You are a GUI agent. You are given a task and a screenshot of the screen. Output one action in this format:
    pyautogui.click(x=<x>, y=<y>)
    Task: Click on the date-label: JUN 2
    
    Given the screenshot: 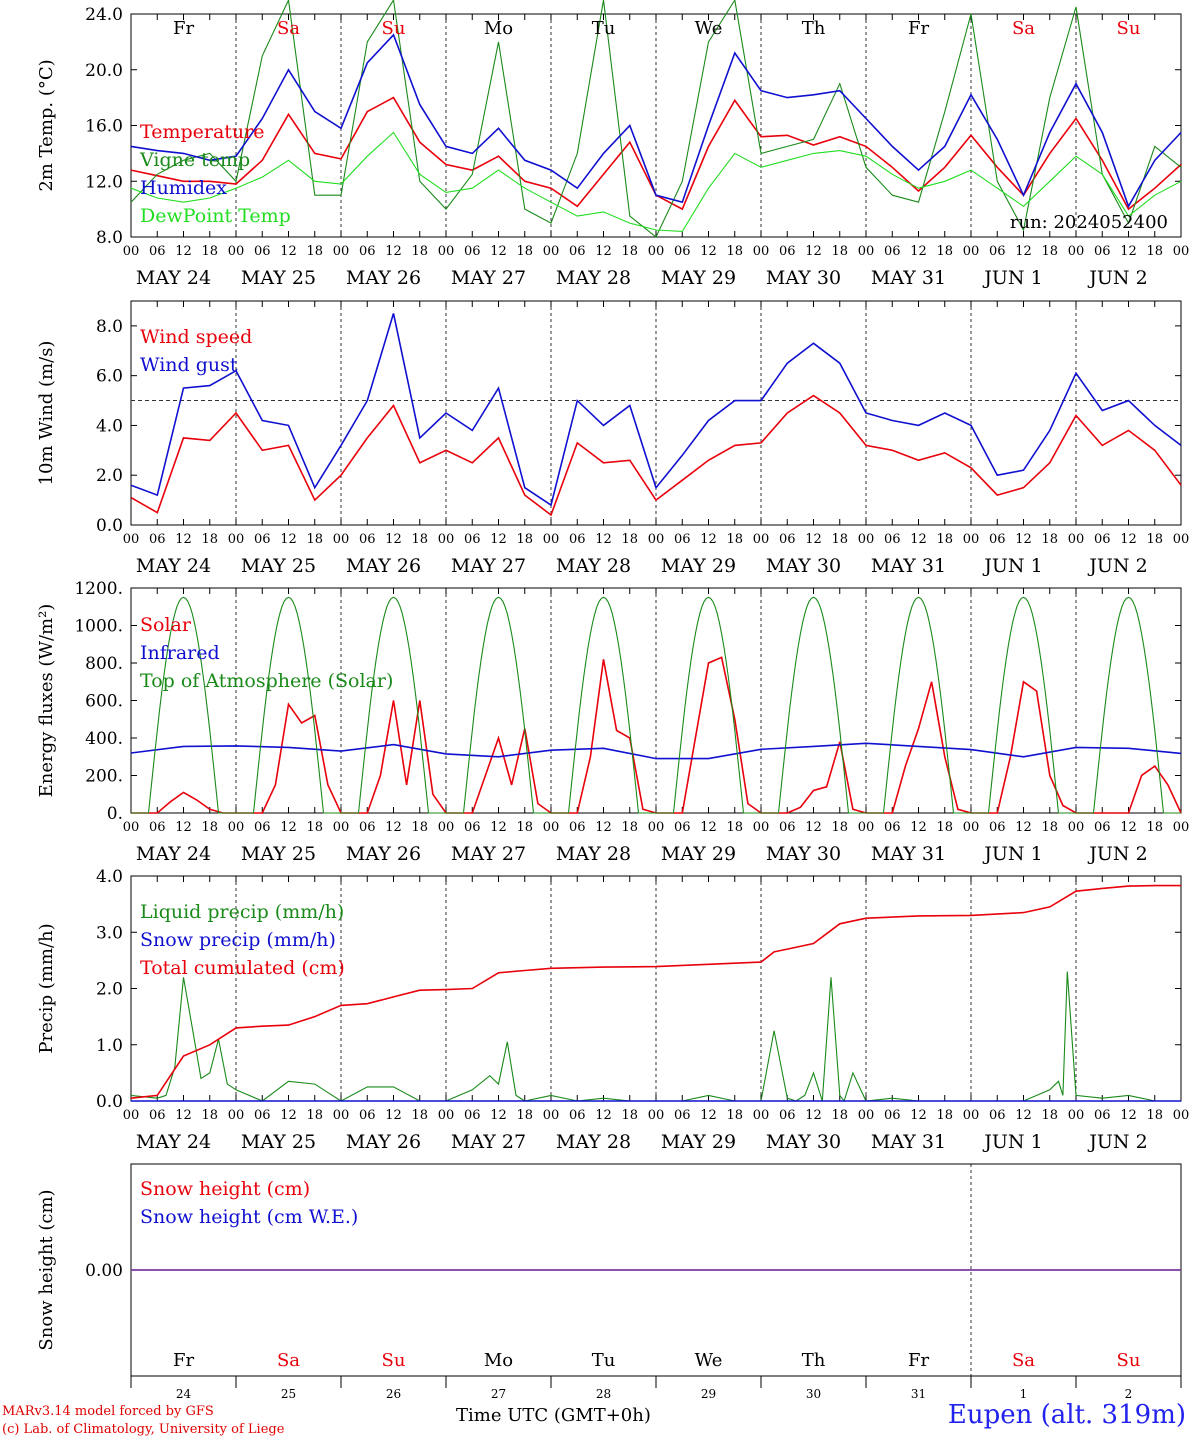 What is the action you would take?
    pyautogui.click(x=1117, y=278)
    